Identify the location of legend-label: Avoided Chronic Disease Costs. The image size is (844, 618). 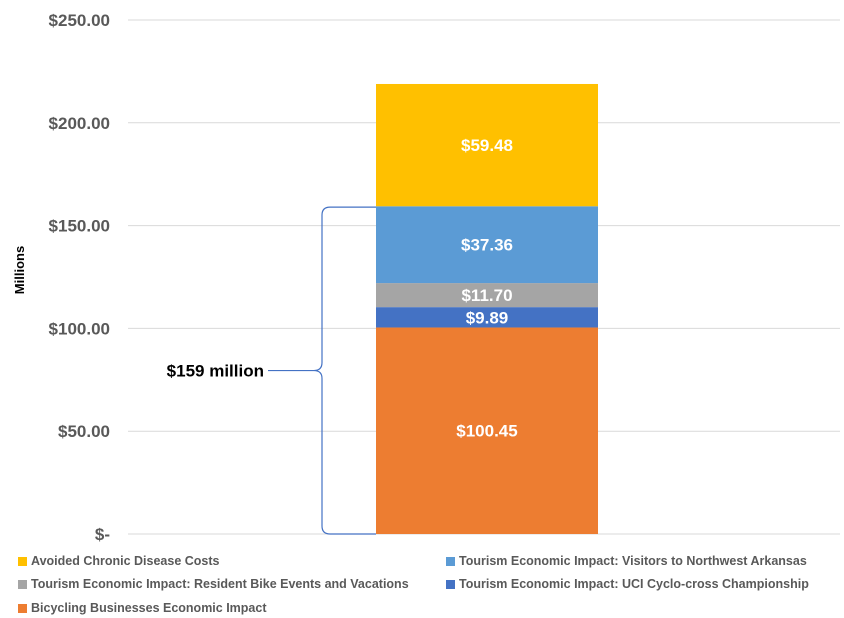
(125, 561).